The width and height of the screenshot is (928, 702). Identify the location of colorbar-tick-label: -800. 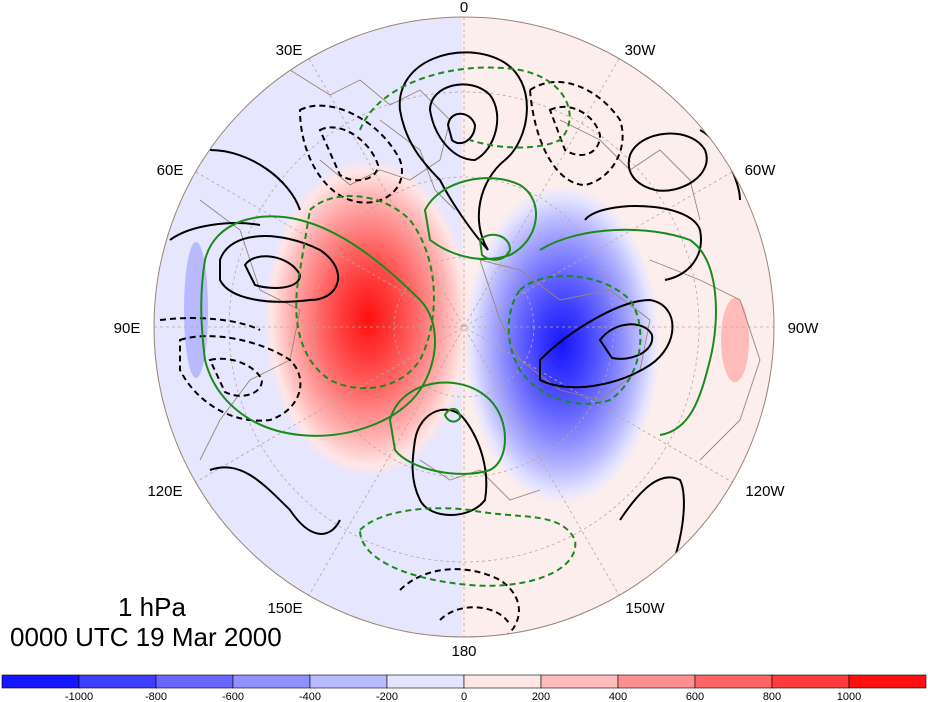
(156, 696).